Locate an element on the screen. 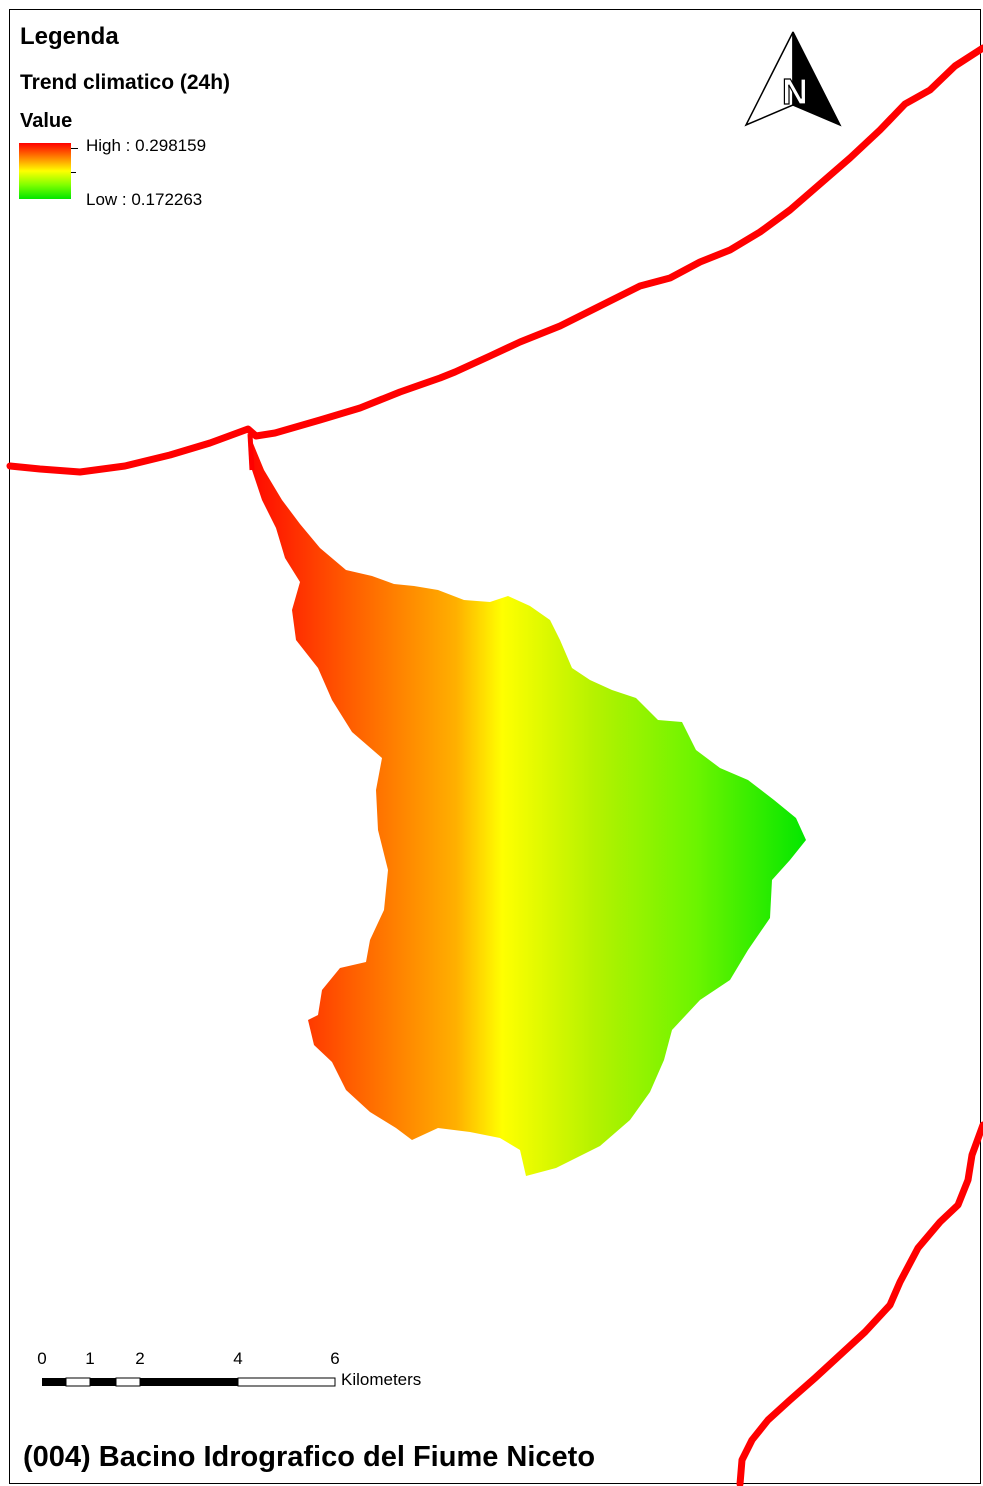 Image resolution: width=983 pixels, height=1486 pixels. boundary-line-junction is located at coordinates (251, 452).